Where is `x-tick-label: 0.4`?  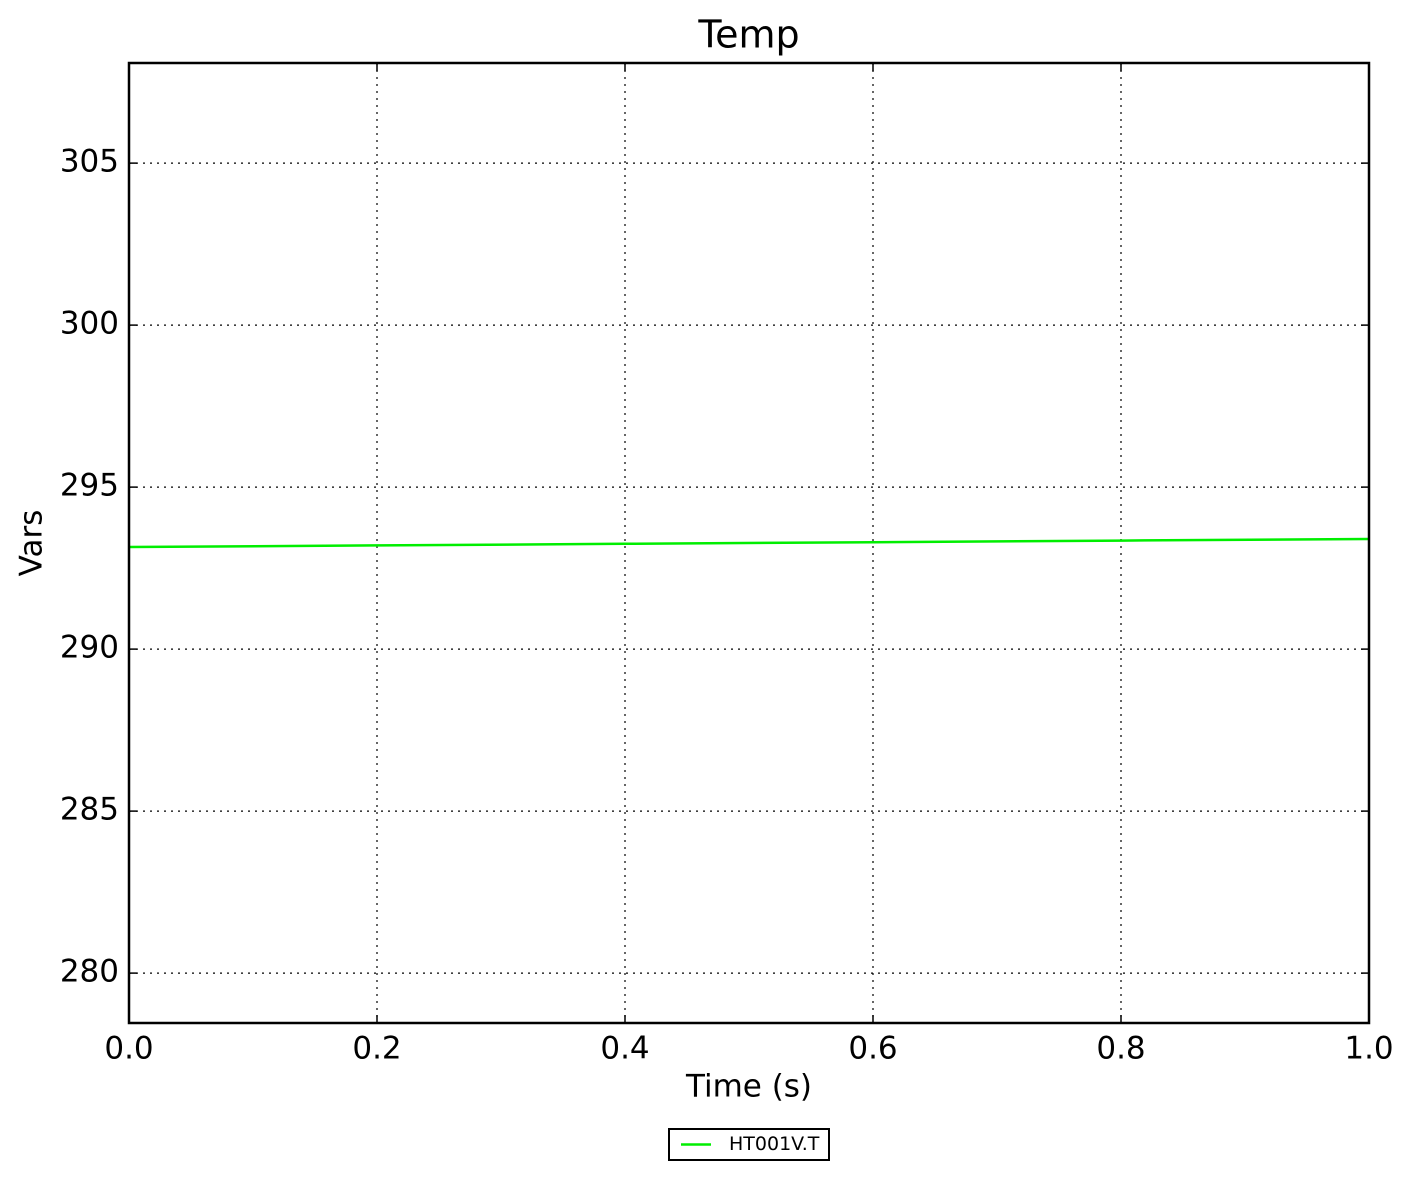
x-tick-label: 0.4 is located at coordinates (624, 1049).